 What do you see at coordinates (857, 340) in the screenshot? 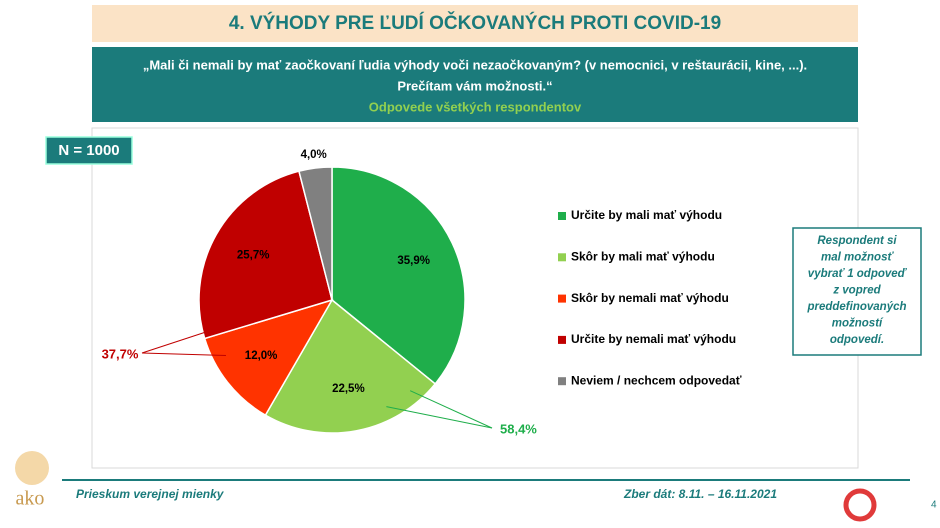
I see `note-line: odpovedí.` at bounding box center [857, 340].